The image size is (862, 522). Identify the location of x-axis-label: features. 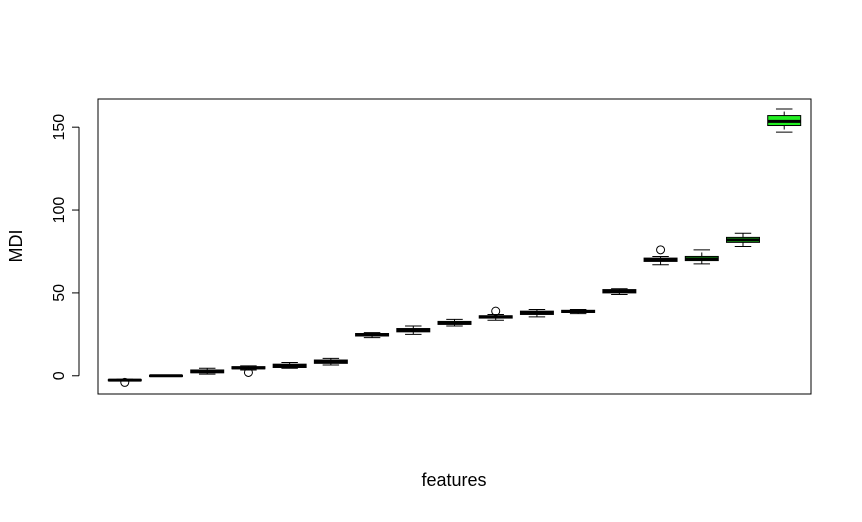
(453, 480).